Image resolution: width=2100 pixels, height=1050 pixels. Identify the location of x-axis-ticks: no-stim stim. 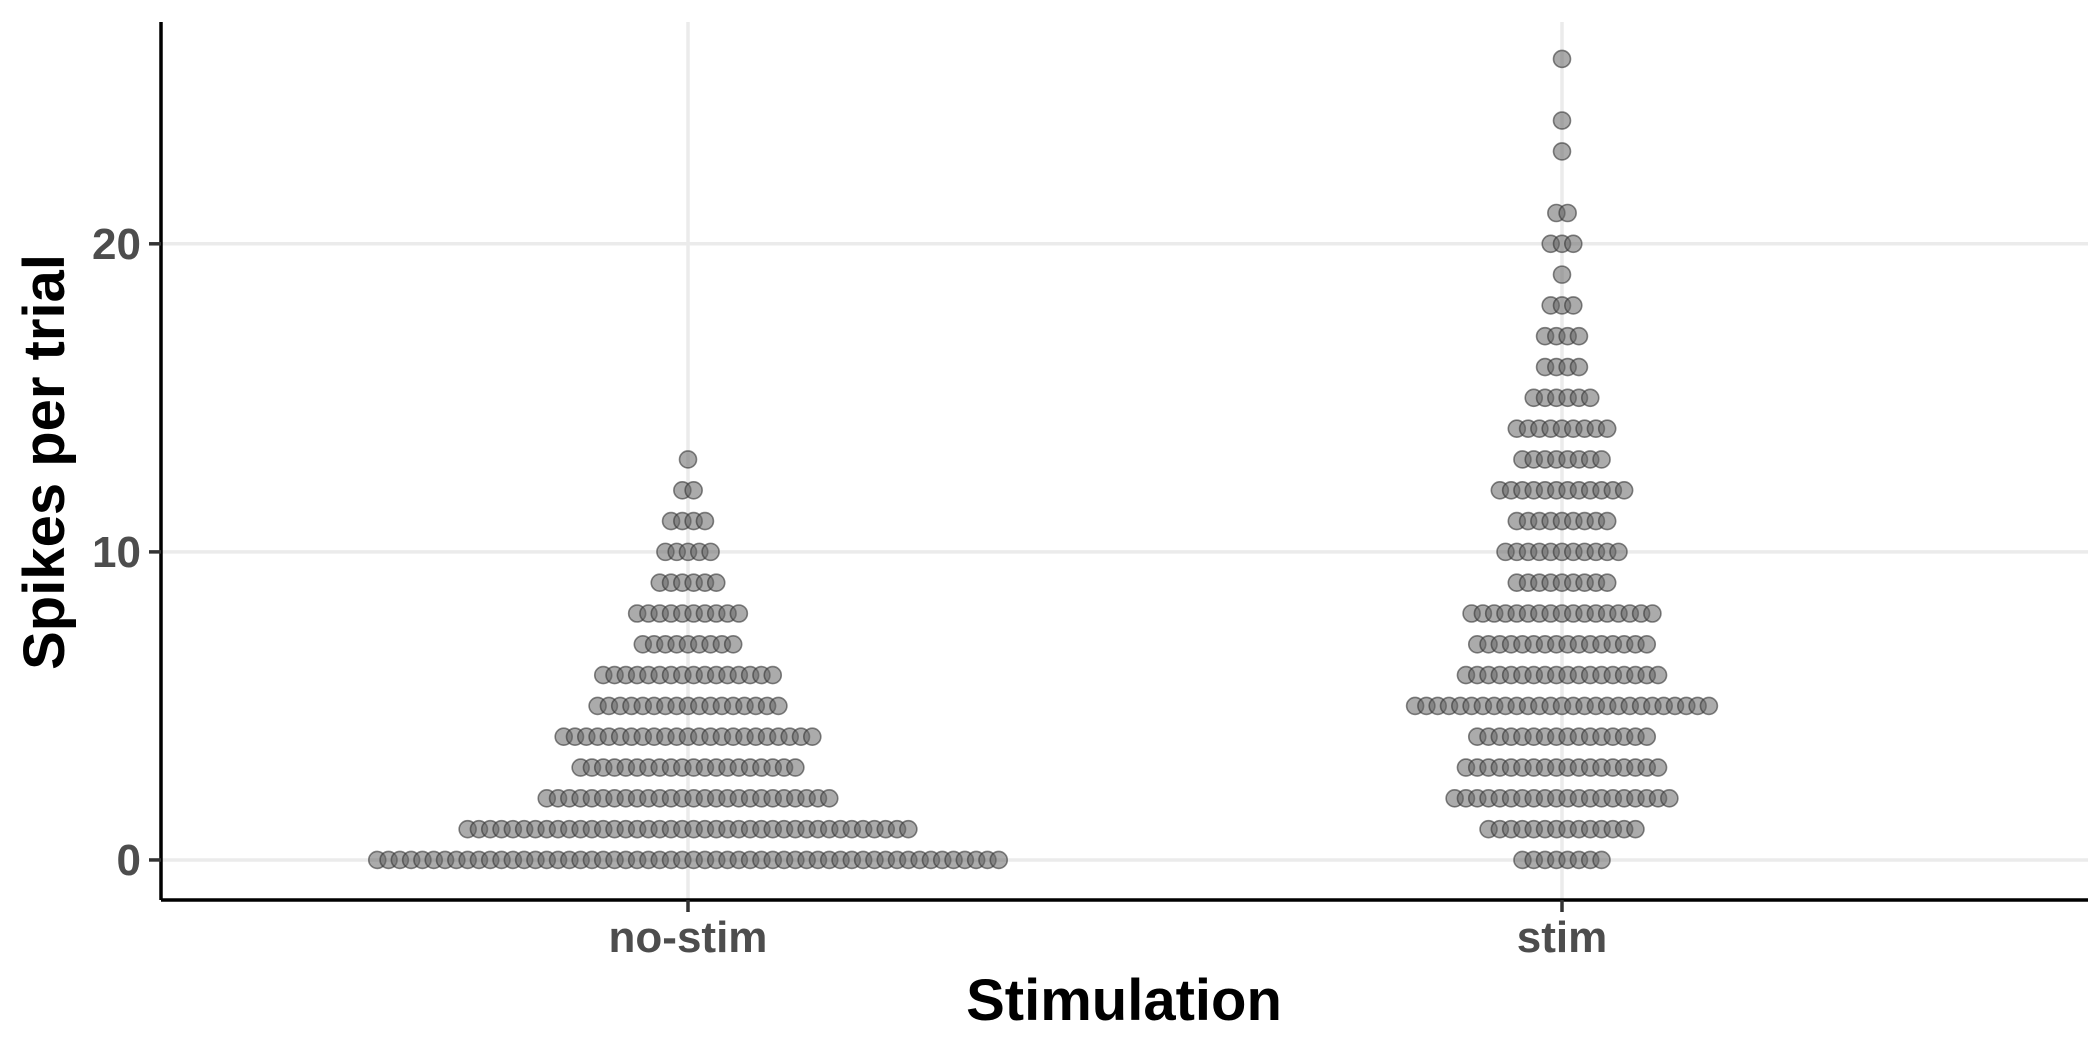
(1108, 931).